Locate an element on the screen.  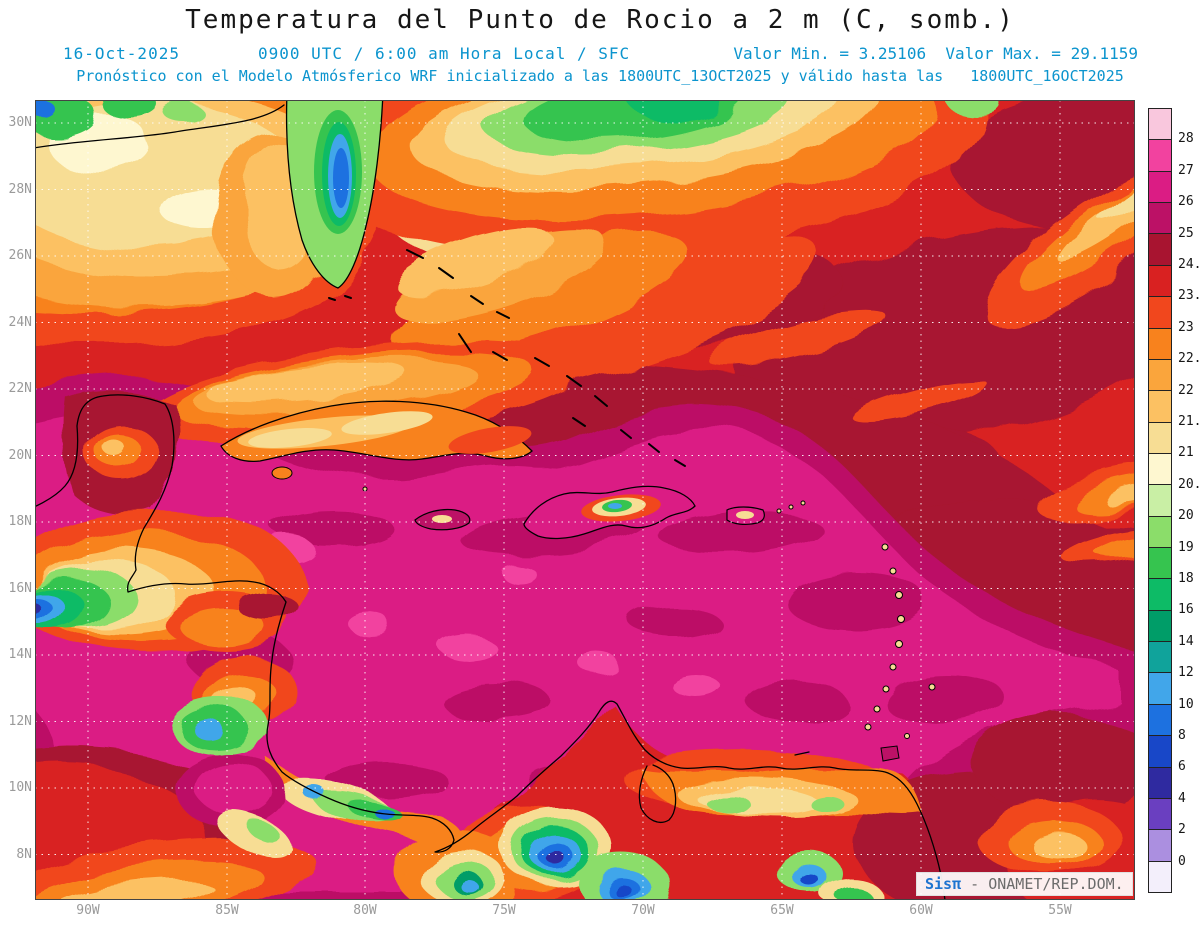
colorbar-tick-label: 27 is located at coordinates (1186, 170).